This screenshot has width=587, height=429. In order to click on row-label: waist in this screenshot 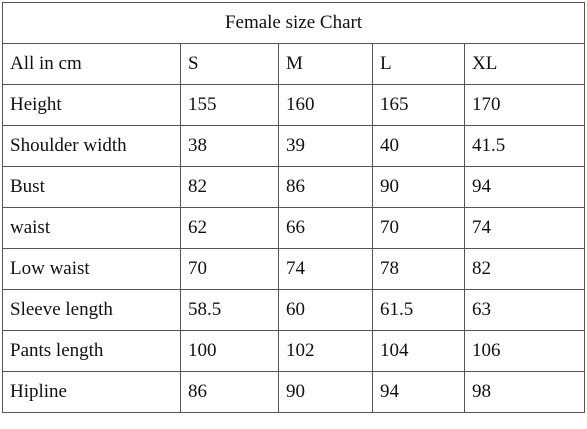, I will do `click(91, 228)`.